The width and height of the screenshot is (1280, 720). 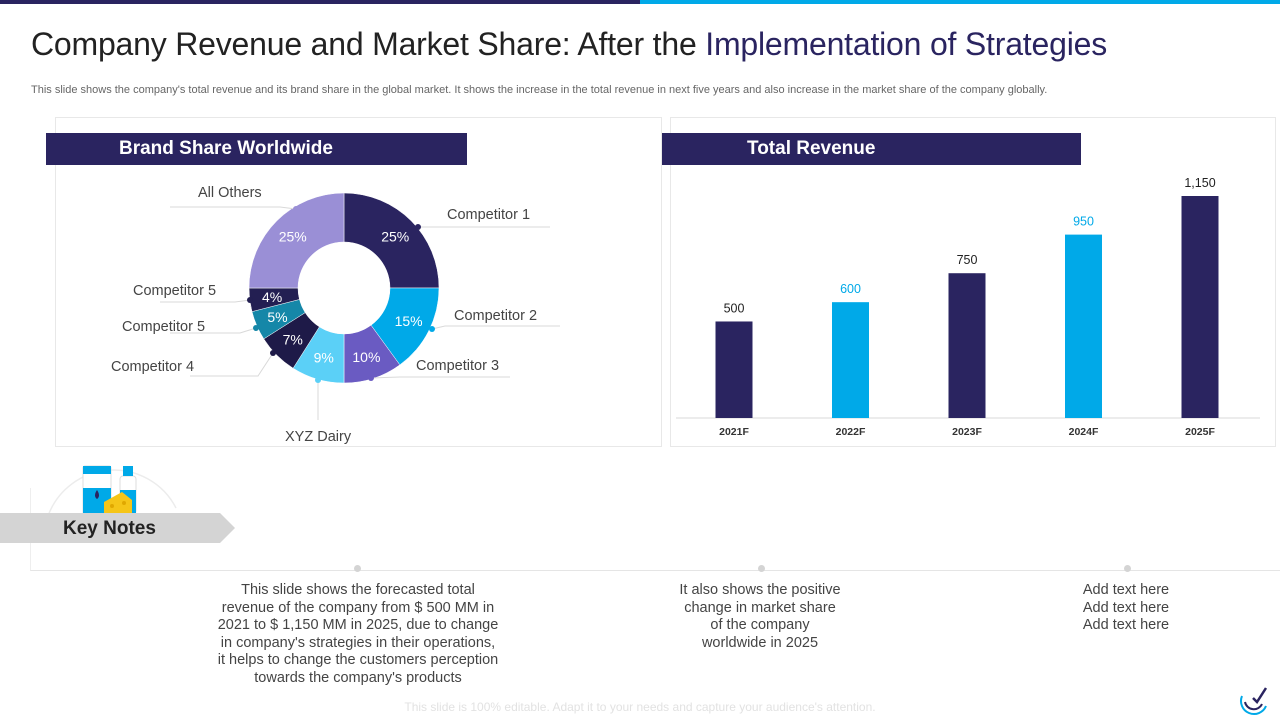 I want to click on bar-category-label: 2025F, so click(x=1200, y=432).